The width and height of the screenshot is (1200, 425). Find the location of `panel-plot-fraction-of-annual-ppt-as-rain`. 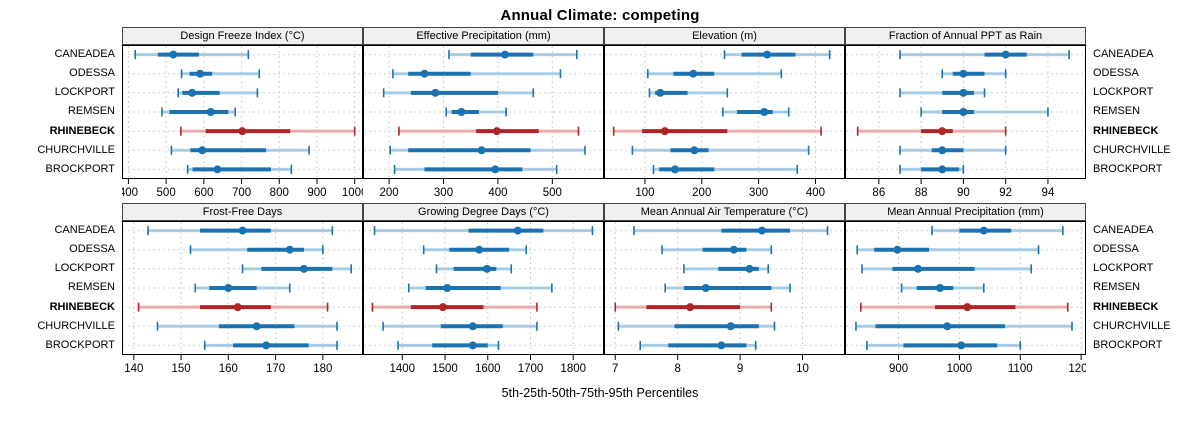

panel-plot-fraction-of-annual-ppt-as-rain is located at coordinates (965, 112).